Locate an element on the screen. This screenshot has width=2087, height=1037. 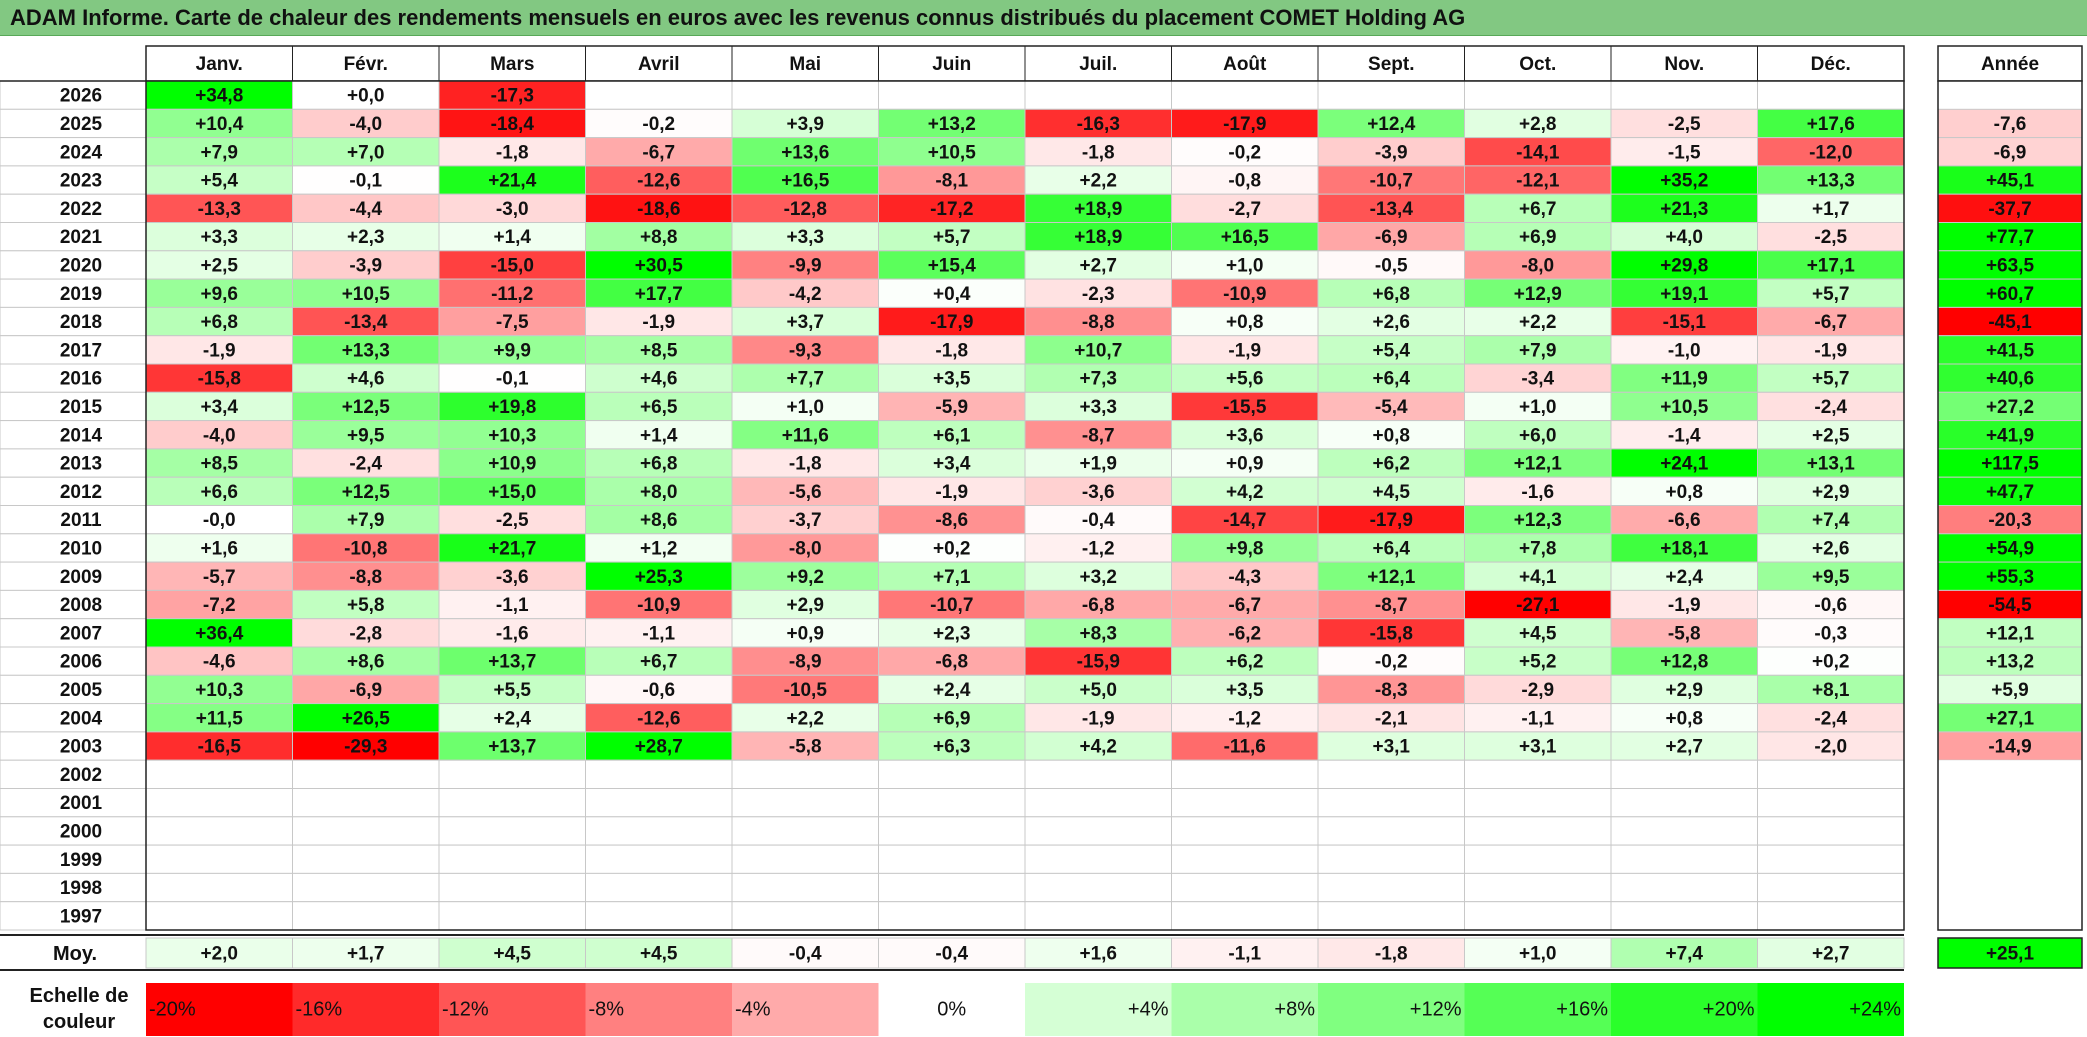
heatmap-cell-label: +2,7 is located at coordinates (1684, 747).